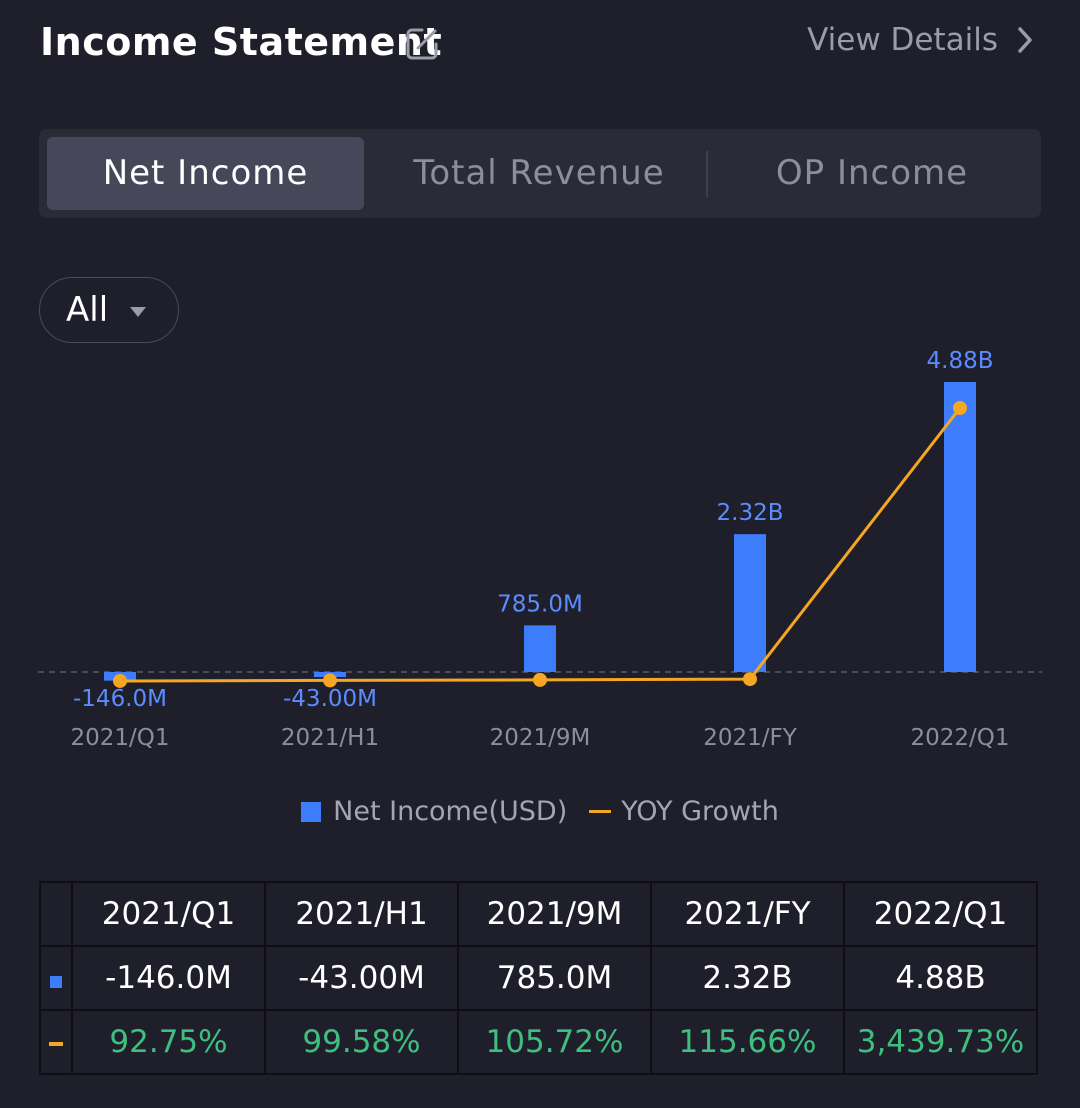 The width and height of the screenshot is (1080, 1108). What do you see at coordinates (554, 914) in the screenshot?
I see `table-col-header: 2021/9M` at bounding box center [554, 914].